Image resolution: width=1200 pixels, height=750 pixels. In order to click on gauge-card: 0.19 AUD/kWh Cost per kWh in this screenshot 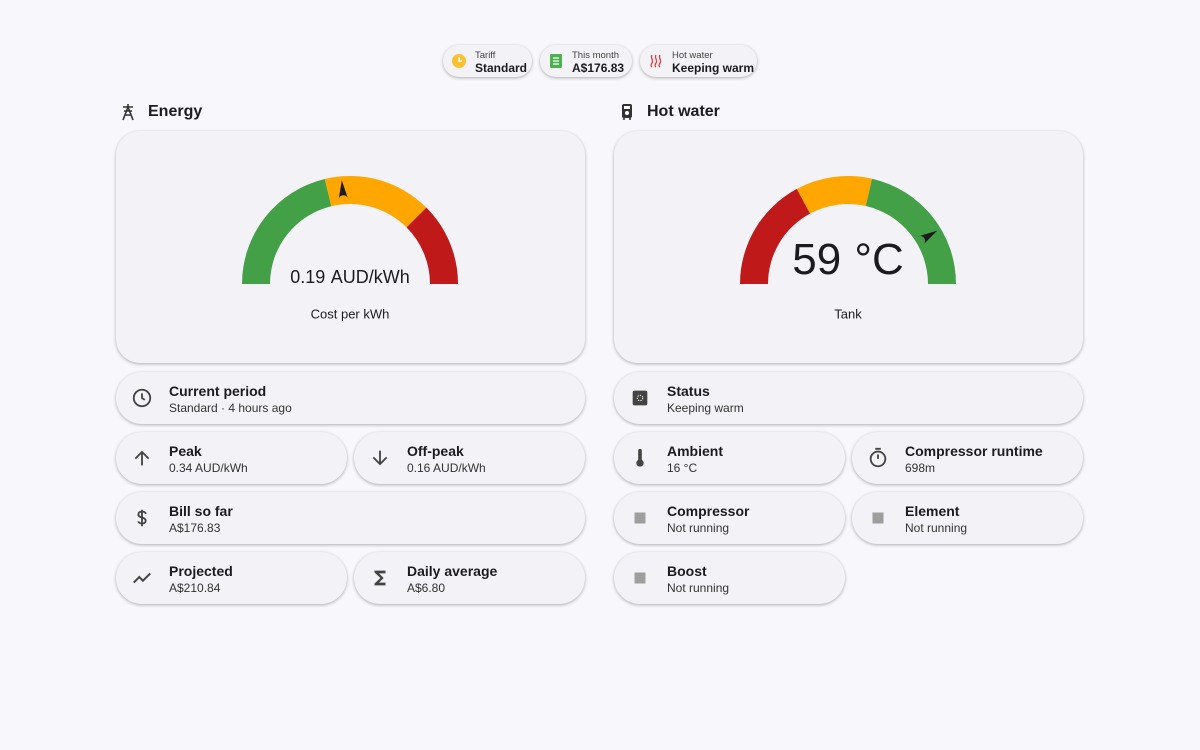, I will do `click(350, 247)`.